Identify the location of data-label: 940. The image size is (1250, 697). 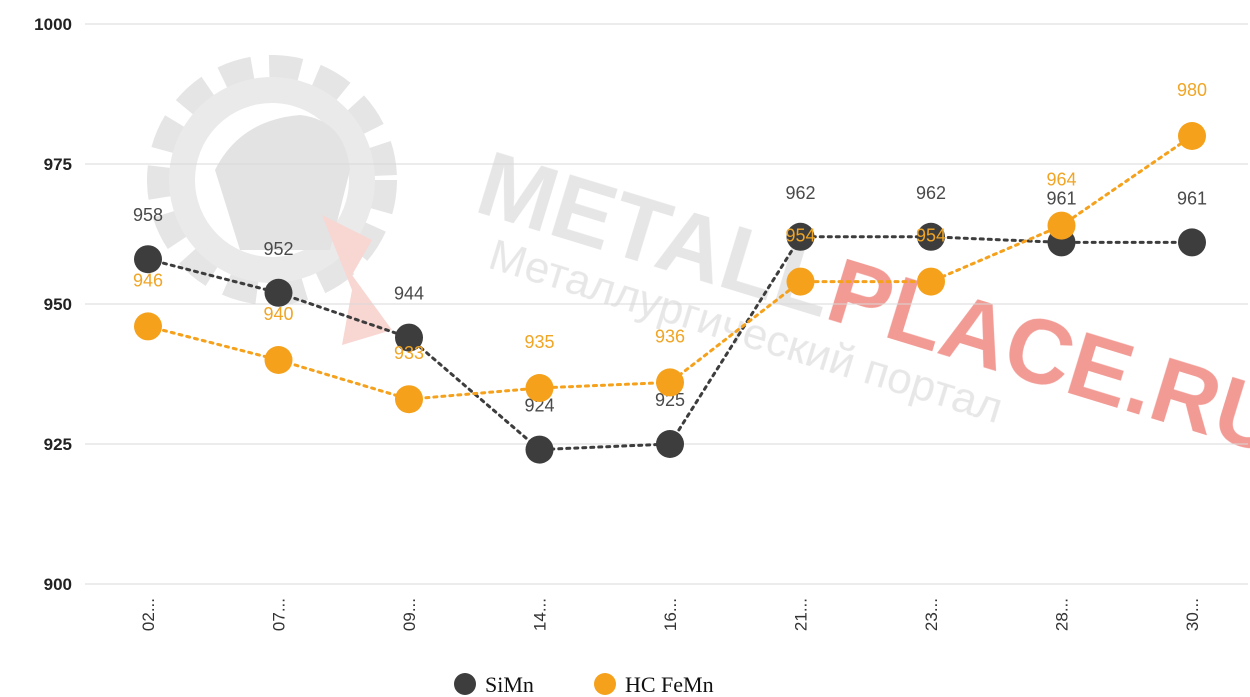
(278, 314).